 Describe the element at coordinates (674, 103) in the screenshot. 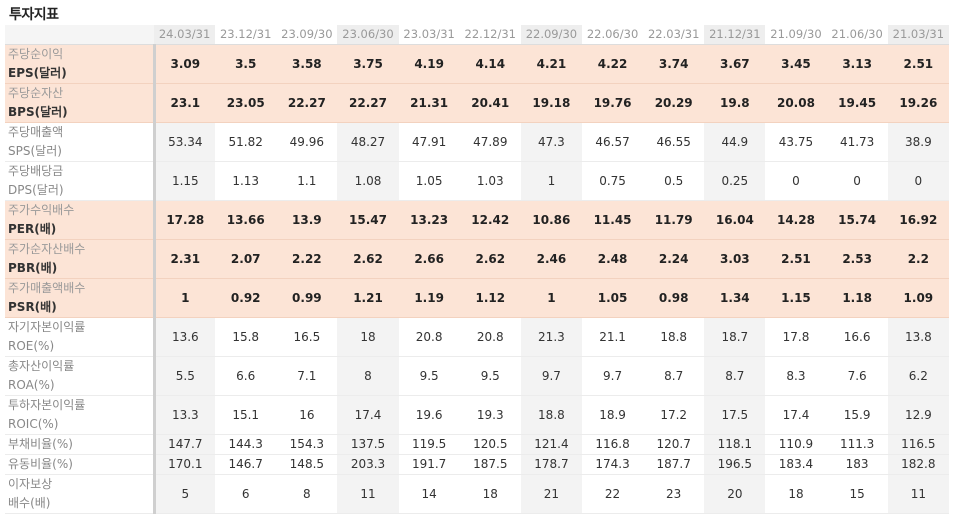

I see `indicator-value: 20.29` at that location.